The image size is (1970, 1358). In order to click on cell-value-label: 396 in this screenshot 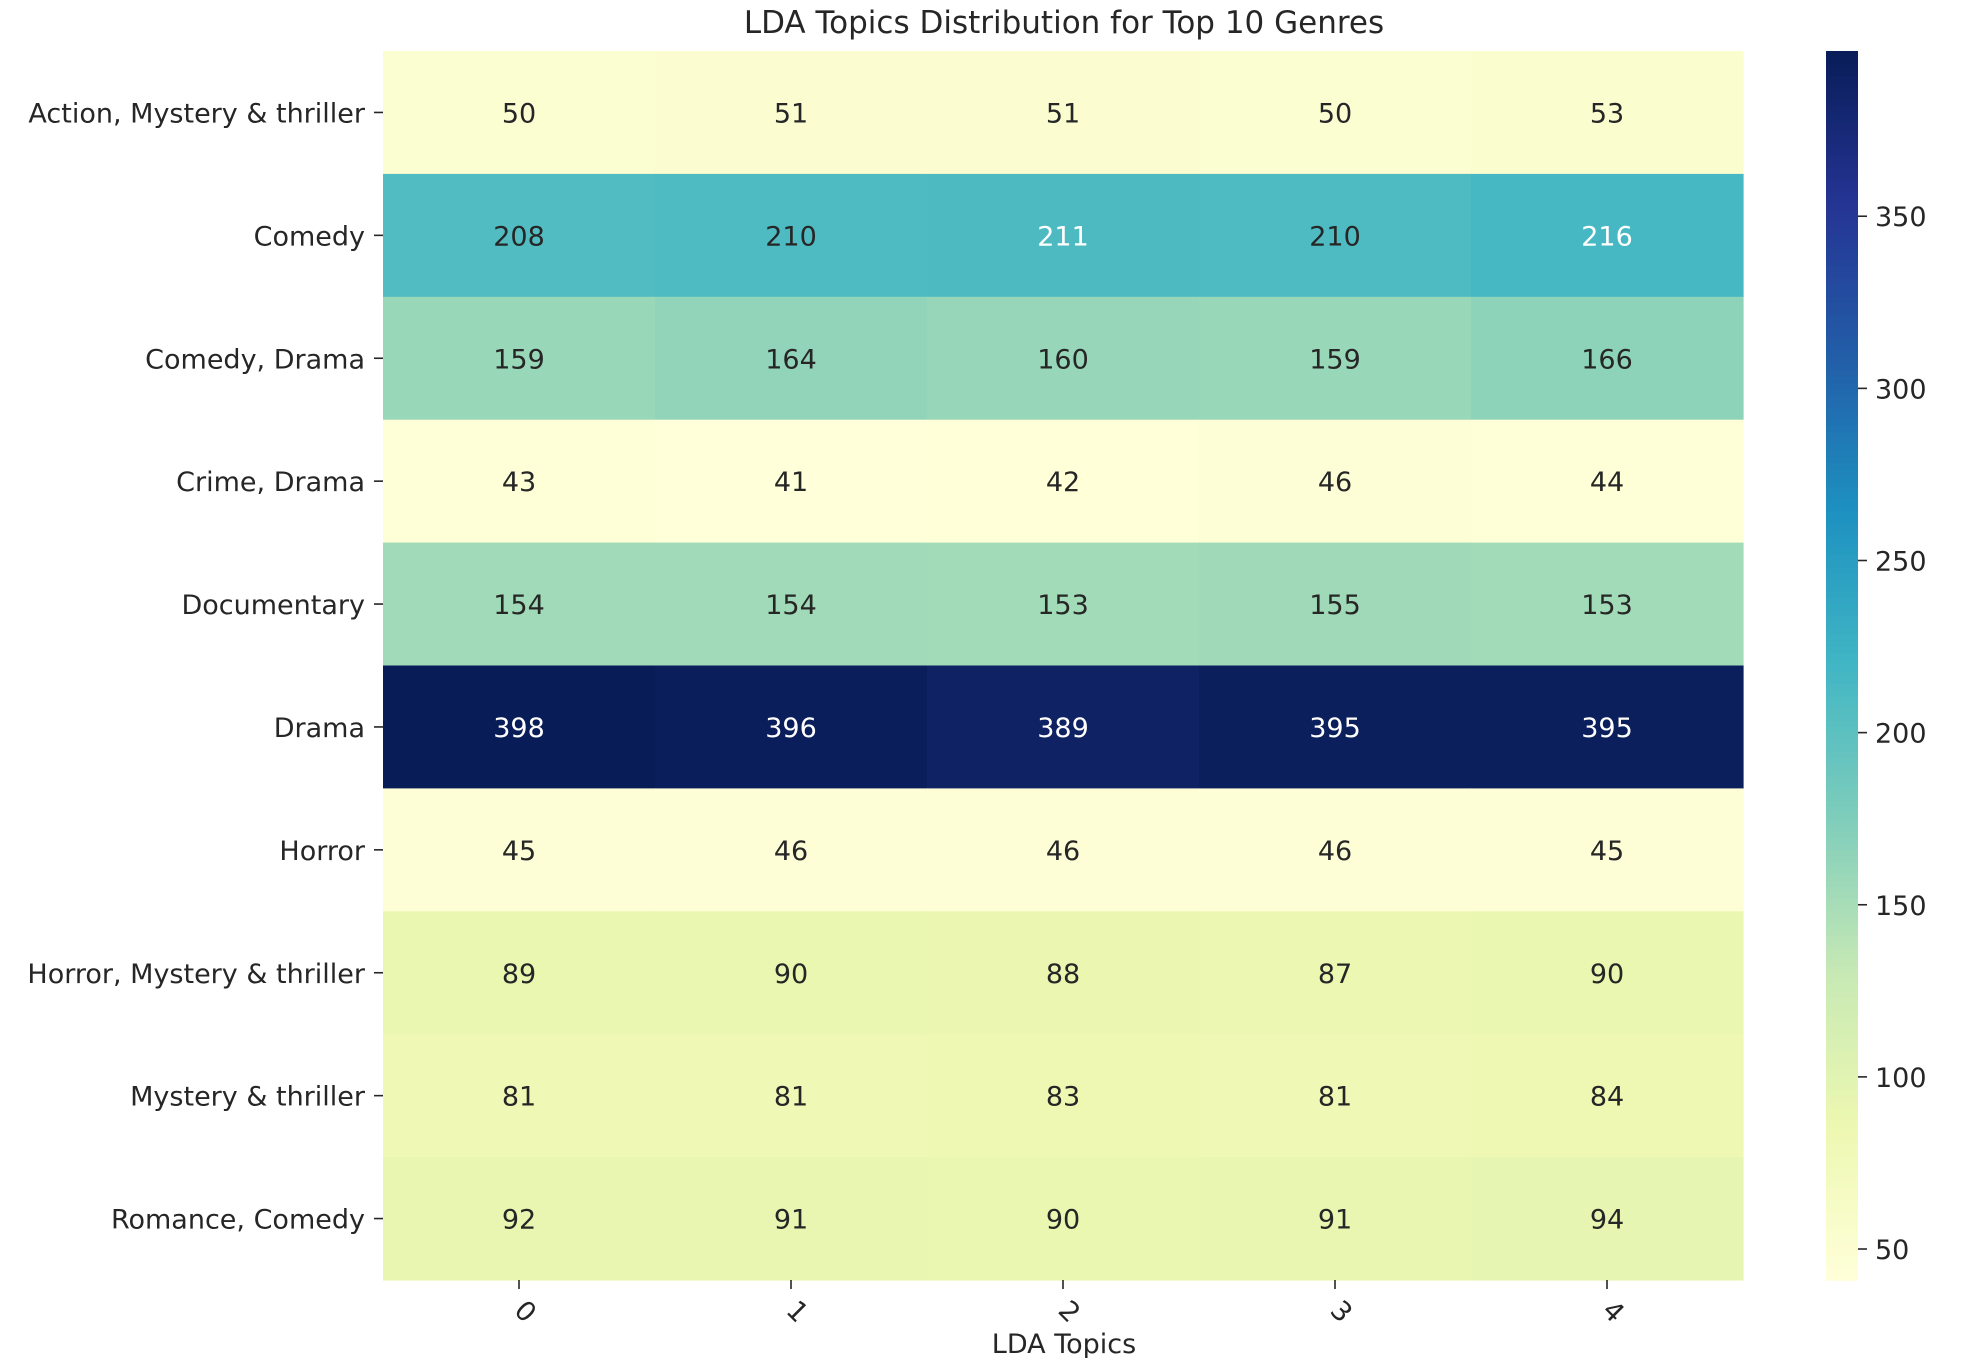, I will do `click(791, 728)`.